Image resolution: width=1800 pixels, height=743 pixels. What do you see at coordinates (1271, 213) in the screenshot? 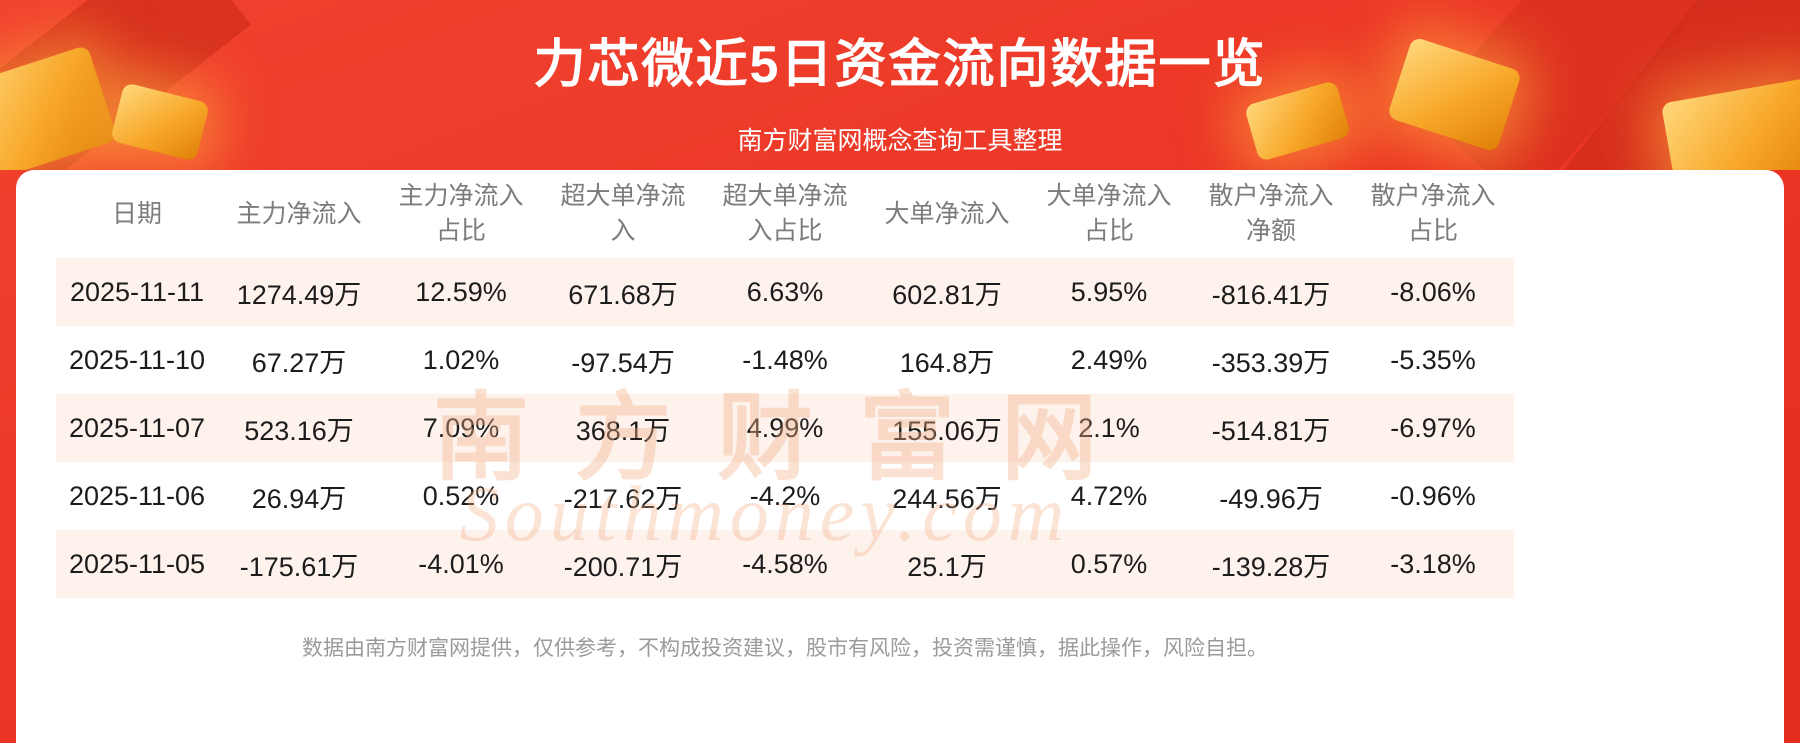
I see `column-header-retail-net-inflow: 散户净流入净额` at bounding box center [1271, 213].